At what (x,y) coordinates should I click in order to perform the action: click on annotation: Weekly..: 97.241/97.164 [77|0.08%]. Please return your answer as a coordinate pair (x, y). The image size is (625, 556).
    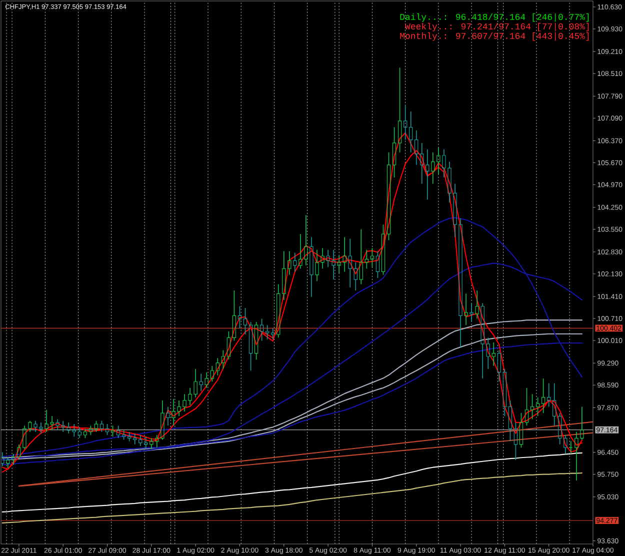
    Looking at the image, I should click on (497, 27).